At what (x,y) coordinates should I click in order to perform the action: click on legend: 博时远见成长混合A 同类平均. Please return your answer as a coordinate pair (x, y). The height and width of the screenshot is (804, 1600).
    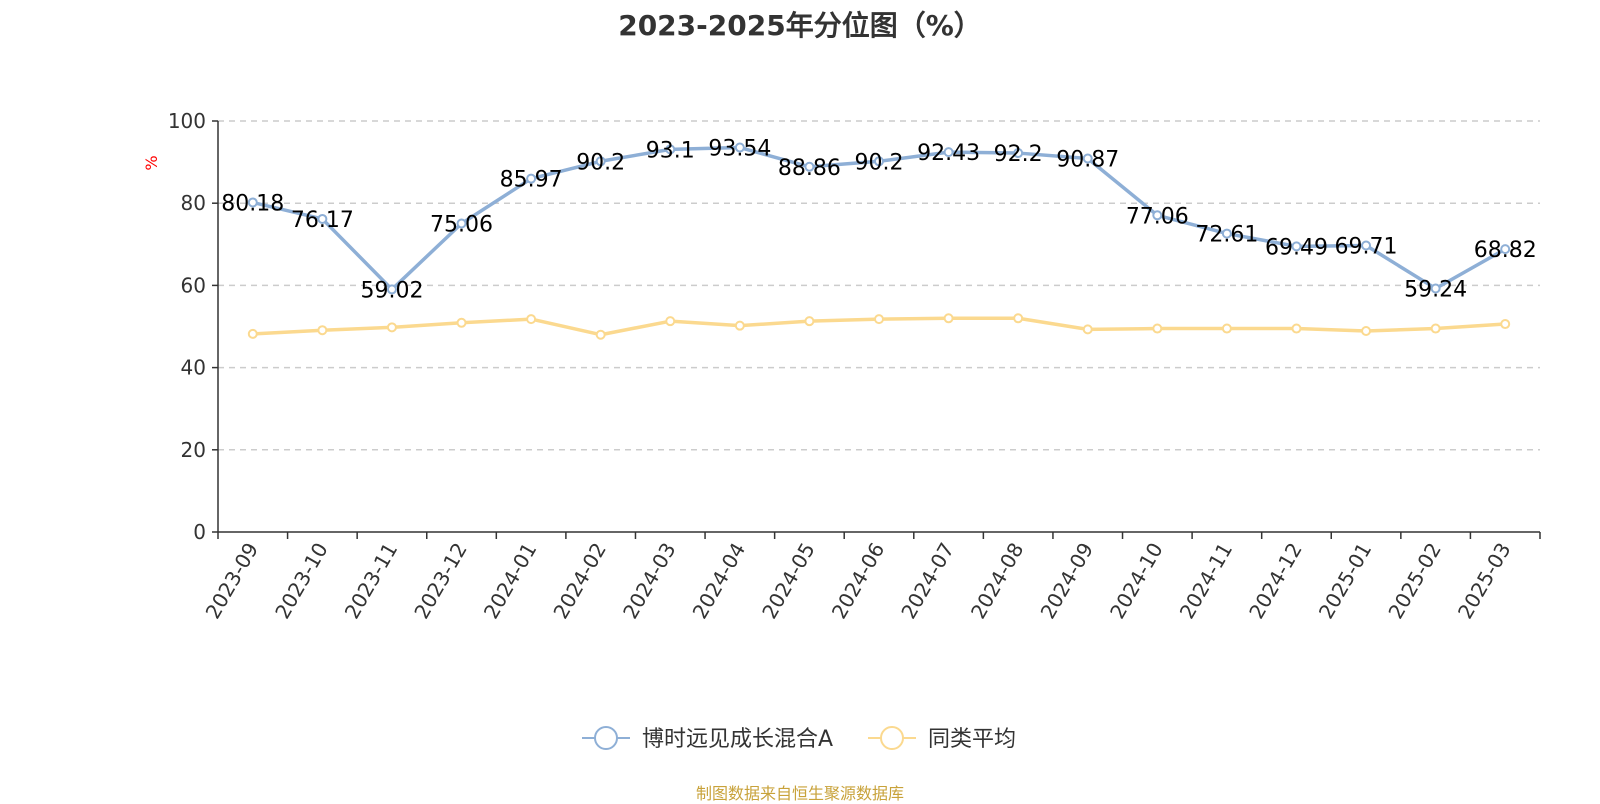
    Looking at the image, I should click on (799, 739).